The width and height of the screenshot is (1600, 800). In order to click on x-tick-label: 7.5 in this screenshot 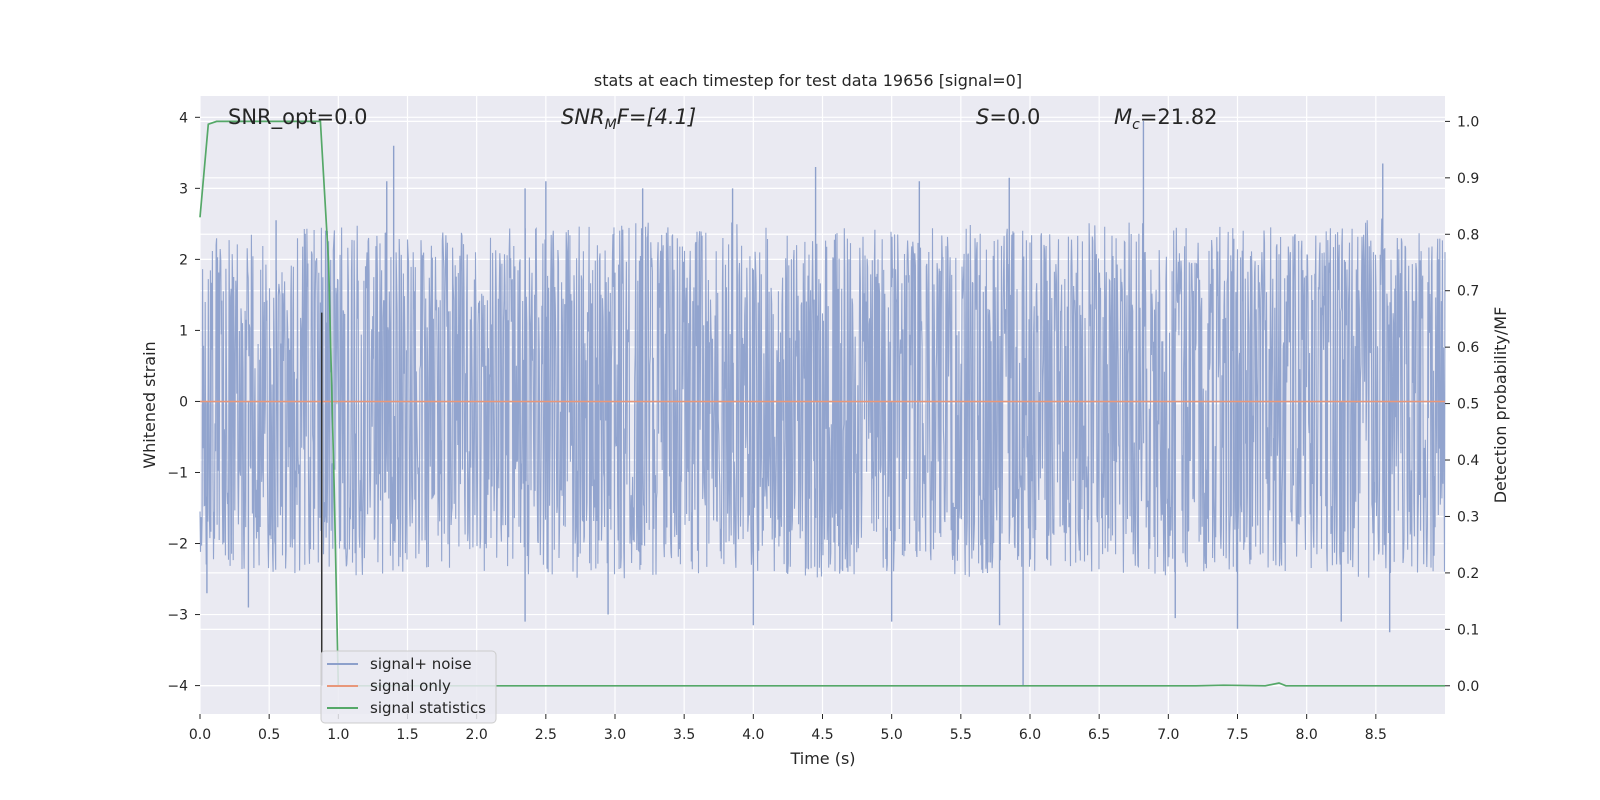, I will do `click(1237, 735)`.